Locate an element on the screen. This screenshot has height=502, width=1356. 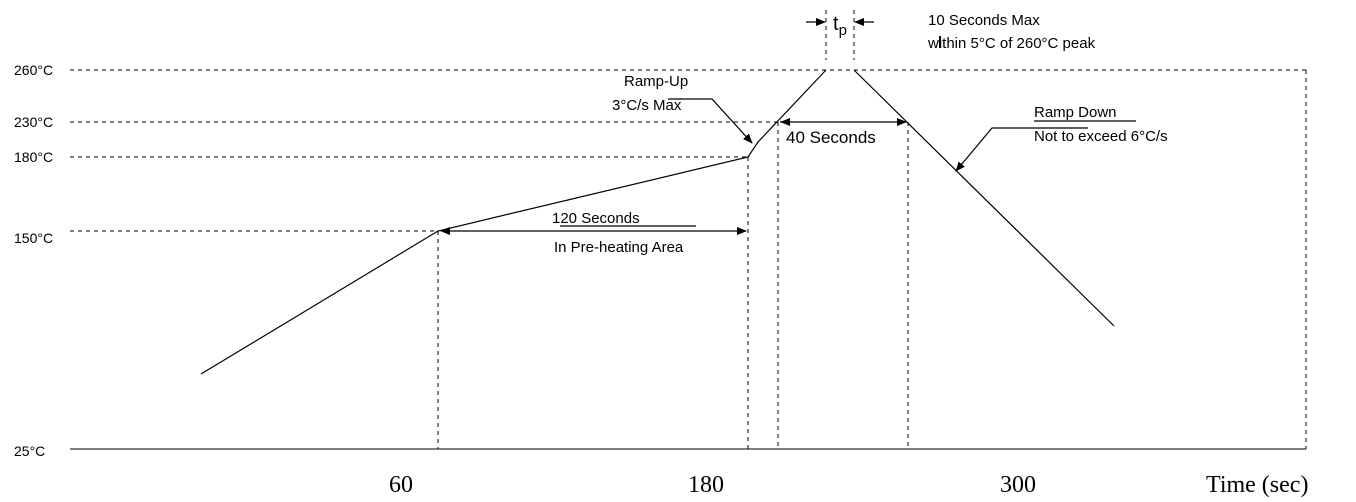
tp-label: tp is located at coordinates (840, 26).